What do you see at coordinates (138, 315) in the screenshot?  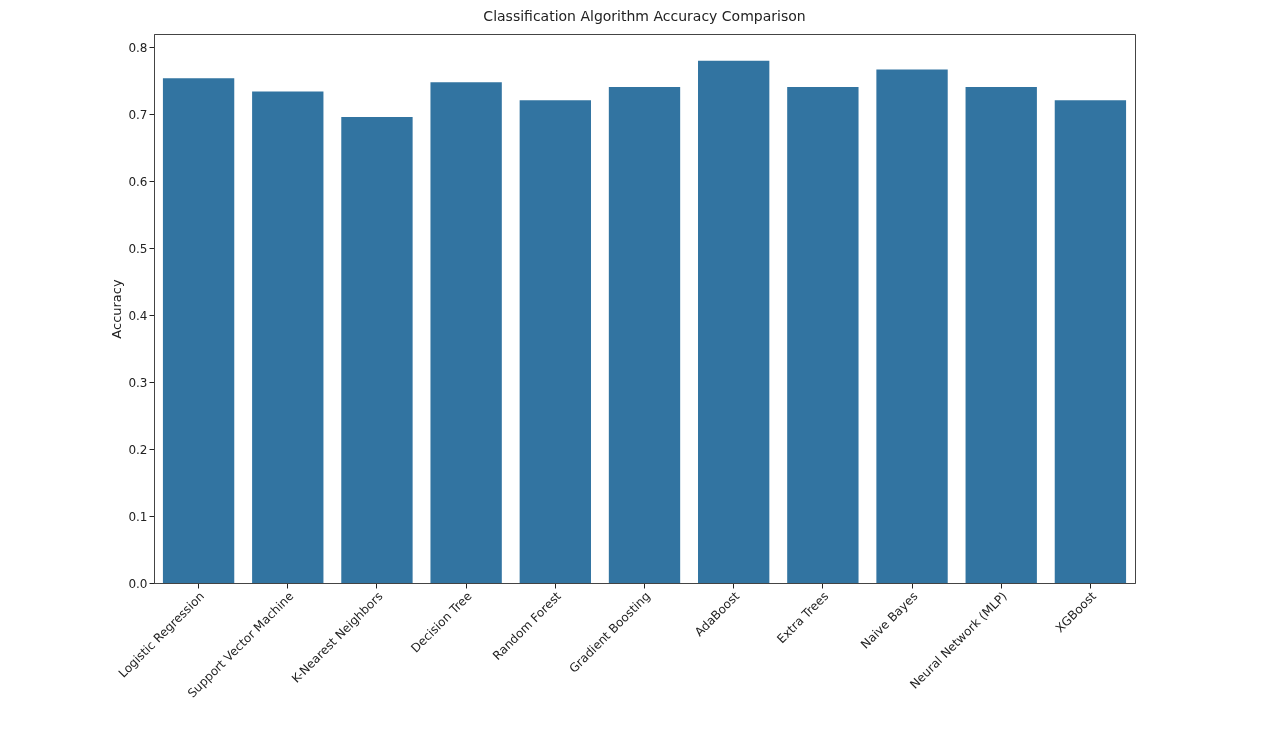 I see `y-tick-label: 0.4` at bounding box center [138, 315].